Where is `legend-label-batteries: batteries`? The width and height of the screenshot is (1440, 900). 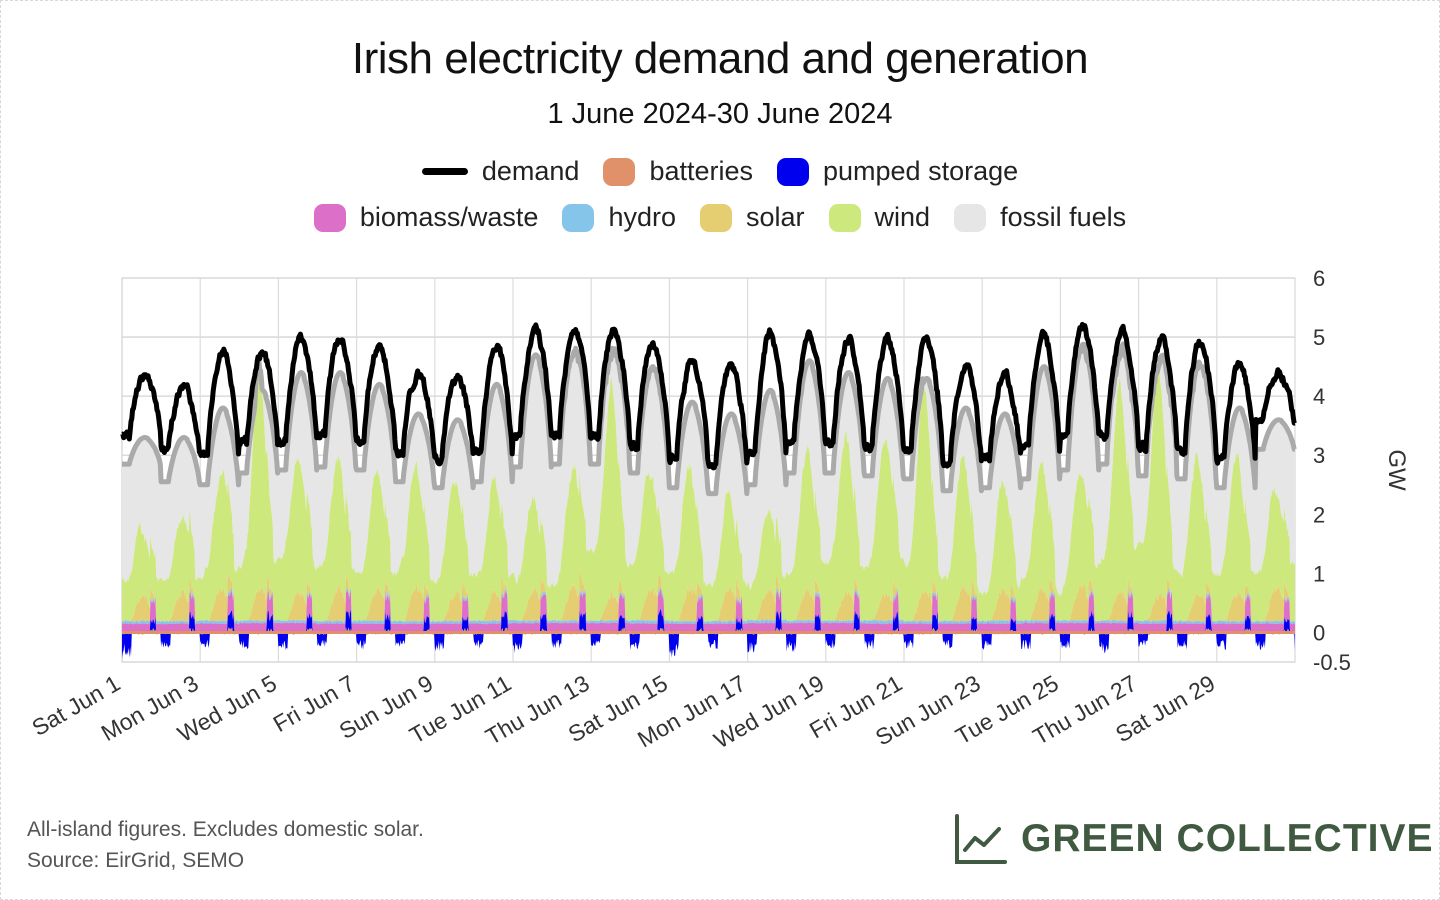
legend-label-batteries: batteries is located at coordinates (701, 171).